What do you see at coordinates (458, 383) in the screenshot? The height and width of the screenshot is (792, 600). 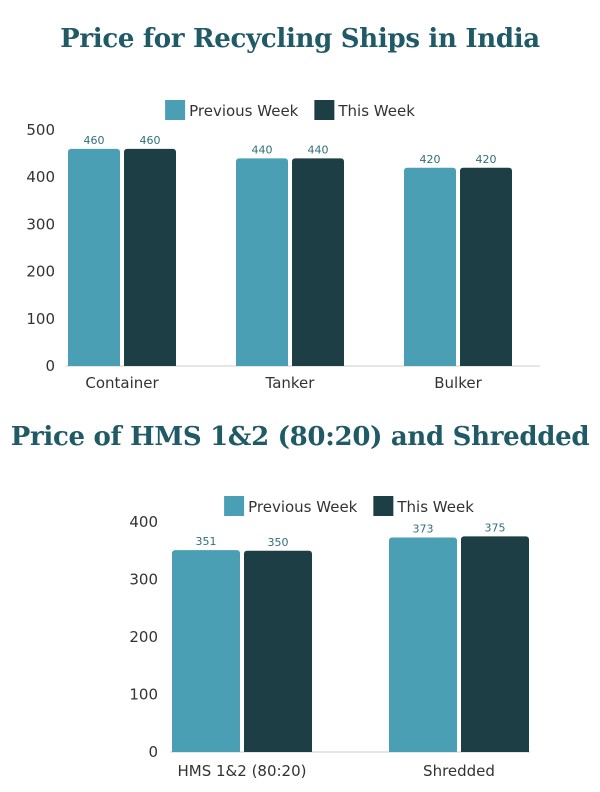 I see `x-tick-label: Bulker` at bounding box center [458, 383].